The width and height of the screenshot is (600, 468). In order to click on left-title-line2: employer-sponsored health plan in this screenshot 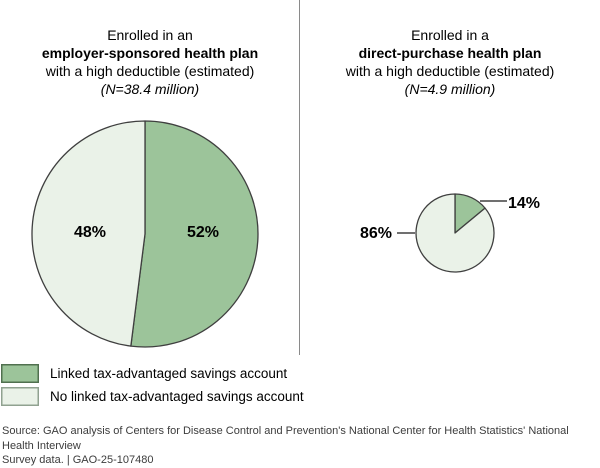, I will do `click(150, 53)`.